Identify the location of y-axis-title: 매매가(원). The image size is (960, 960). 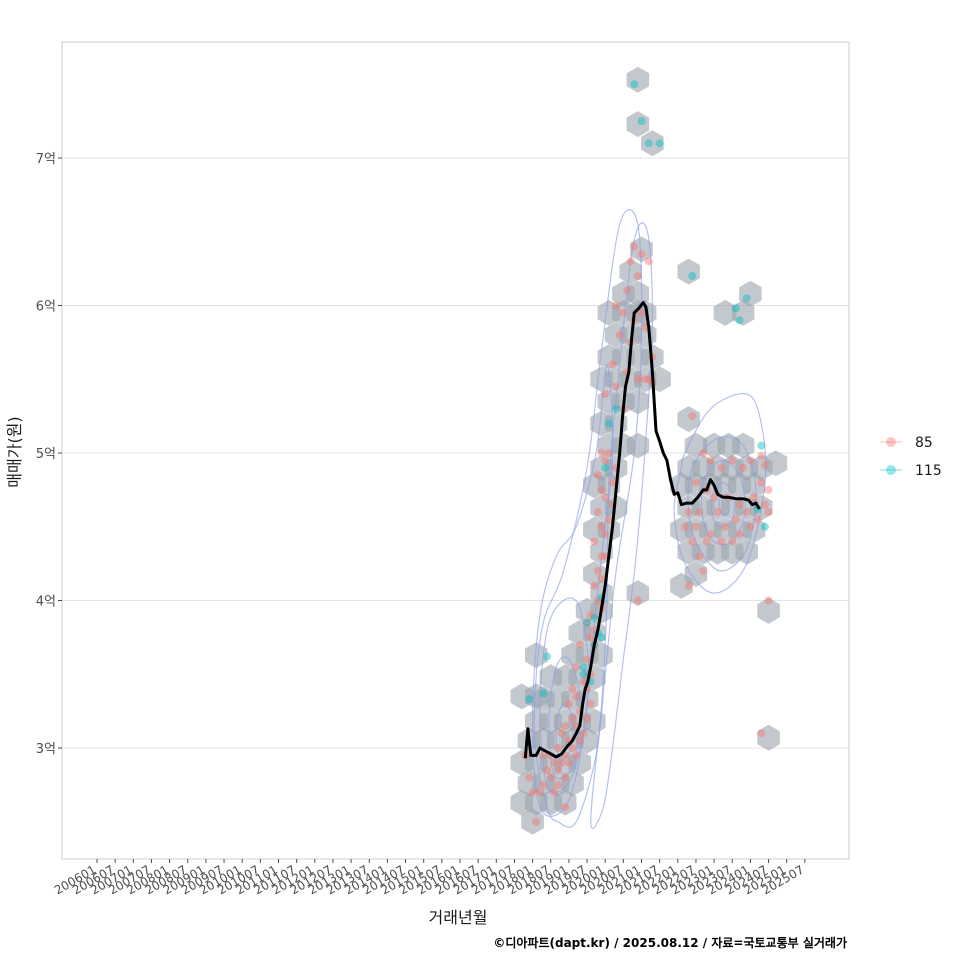
(14, 451).